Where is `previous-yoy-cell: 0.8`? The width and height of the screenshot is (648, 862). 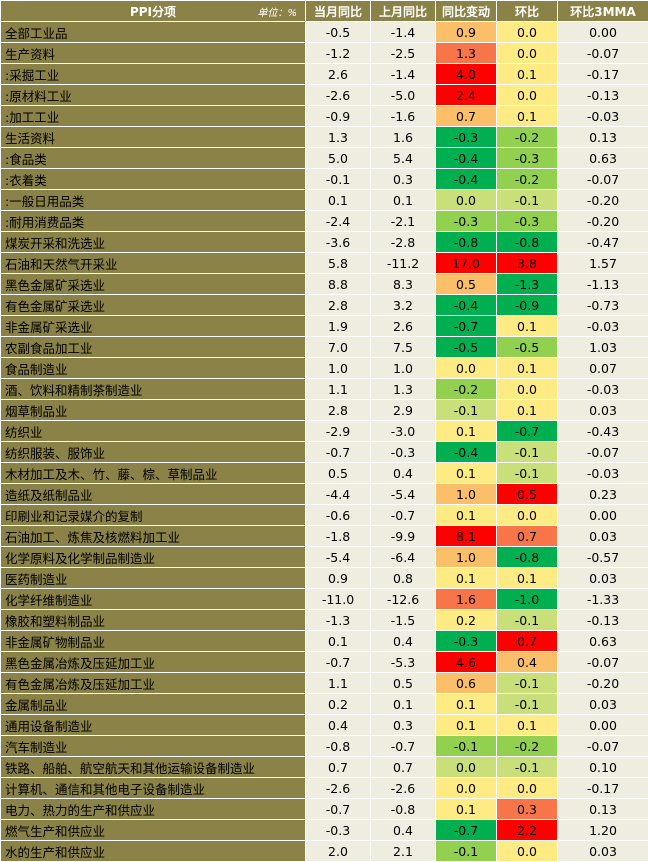
previous-yoy-cell: 0.8 is located at coordinates (403, 578).